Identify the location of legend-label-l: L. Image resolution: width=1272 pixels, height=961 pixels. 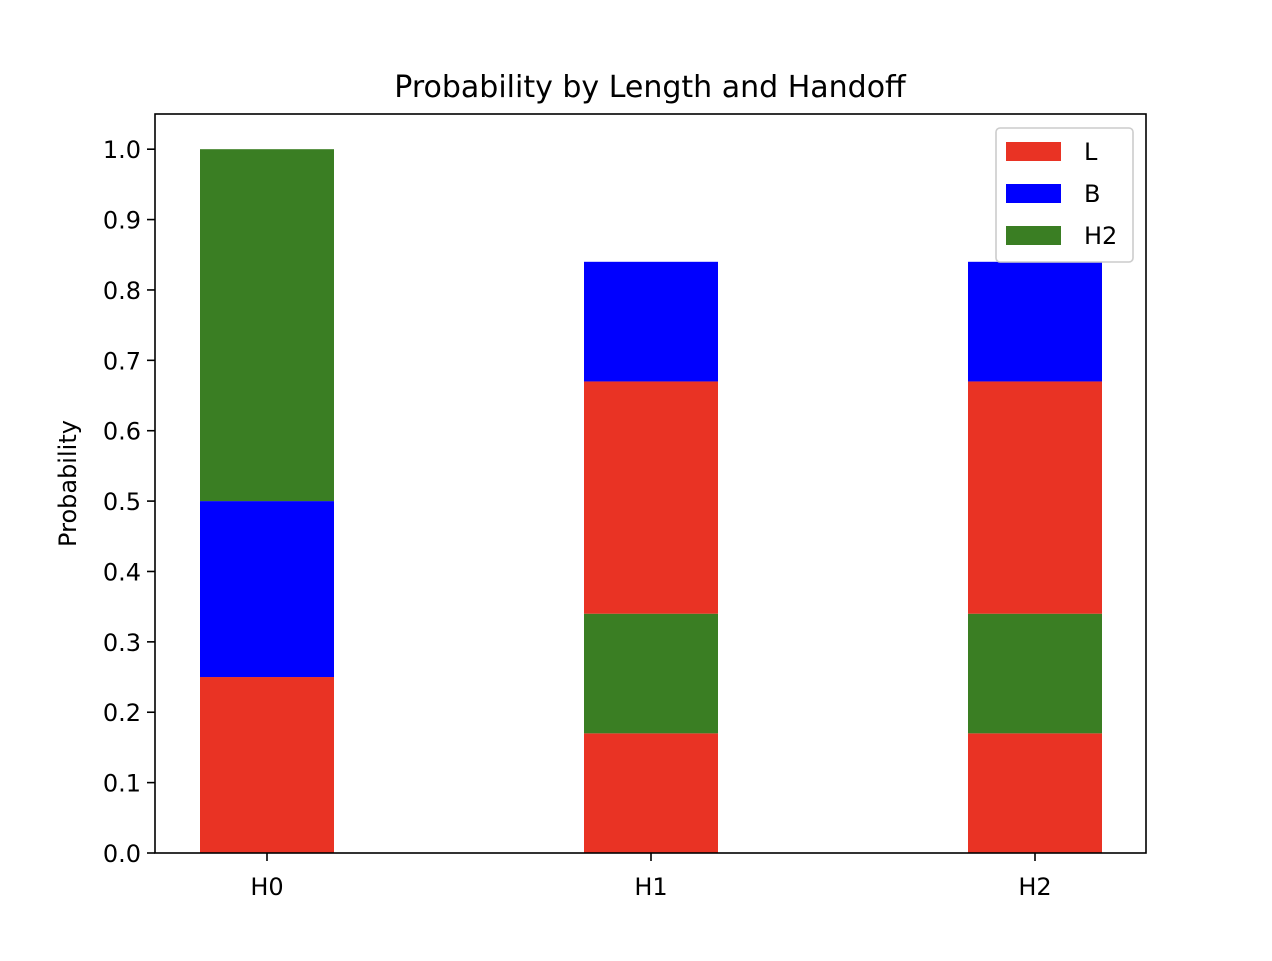
(1091, 152).